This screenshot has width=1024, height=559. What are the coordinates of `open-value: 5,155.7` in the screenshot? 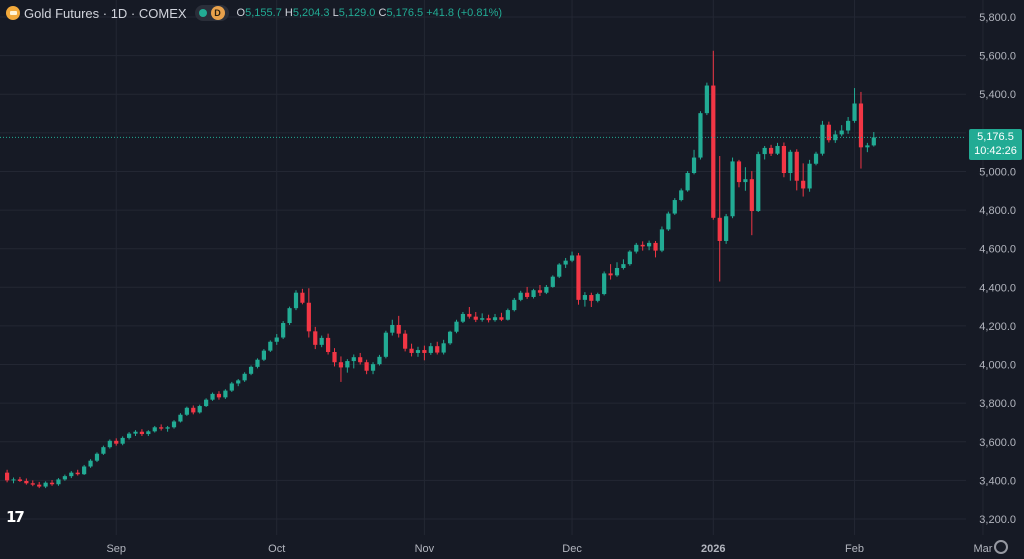 It's located at (263, 13).